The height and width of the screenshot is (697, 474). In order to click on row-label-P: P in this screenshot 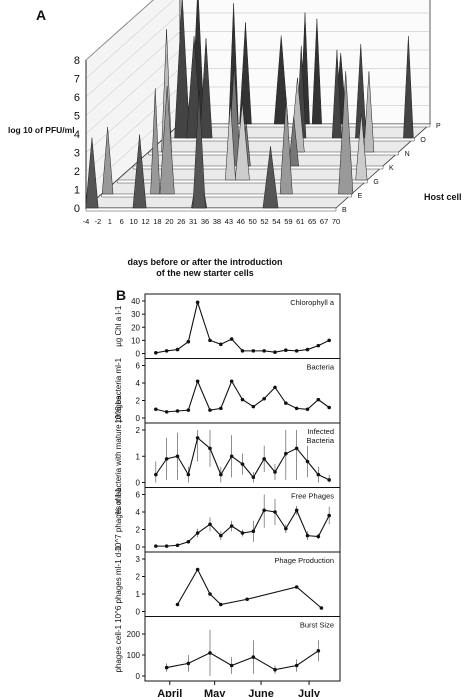, I will do `click(438, 126)`.